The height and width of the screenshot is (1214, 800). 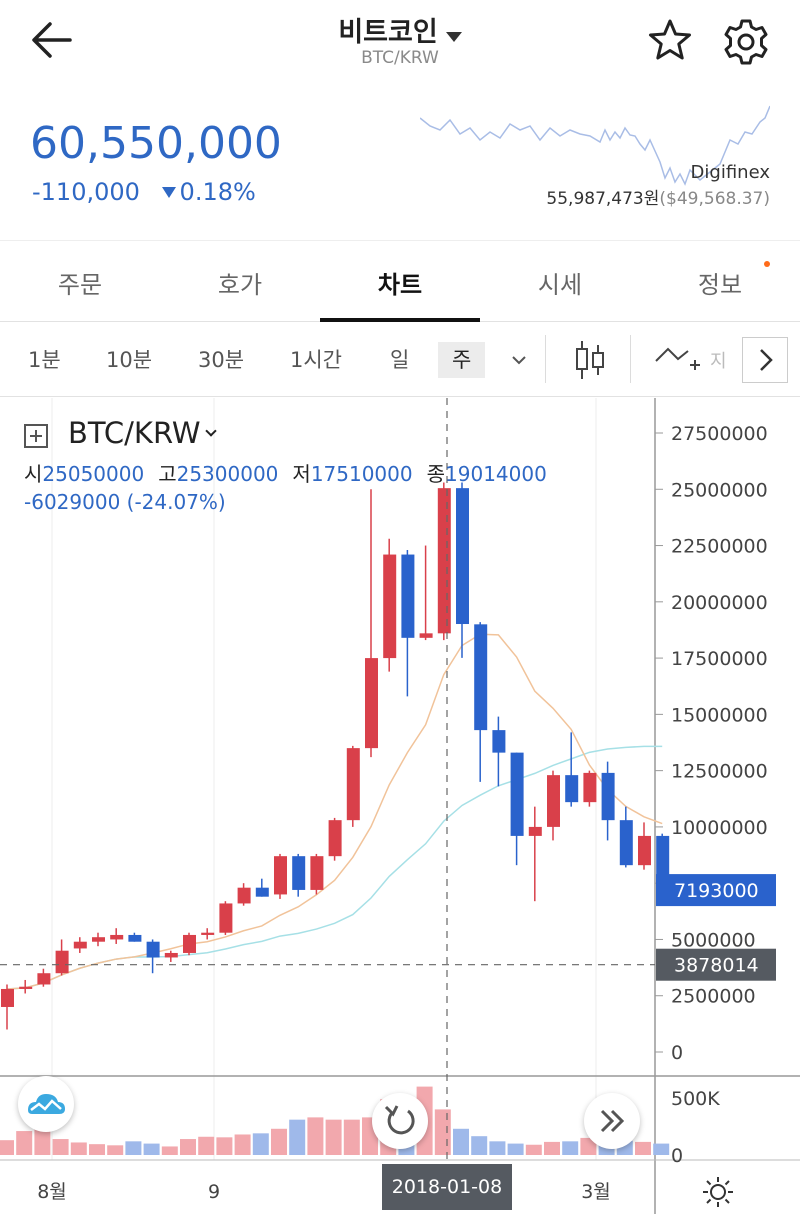 What do you see at coordinates (453, 36) in the screenshot?
I see `caret-down-icon` at bounding box center [453, 36].